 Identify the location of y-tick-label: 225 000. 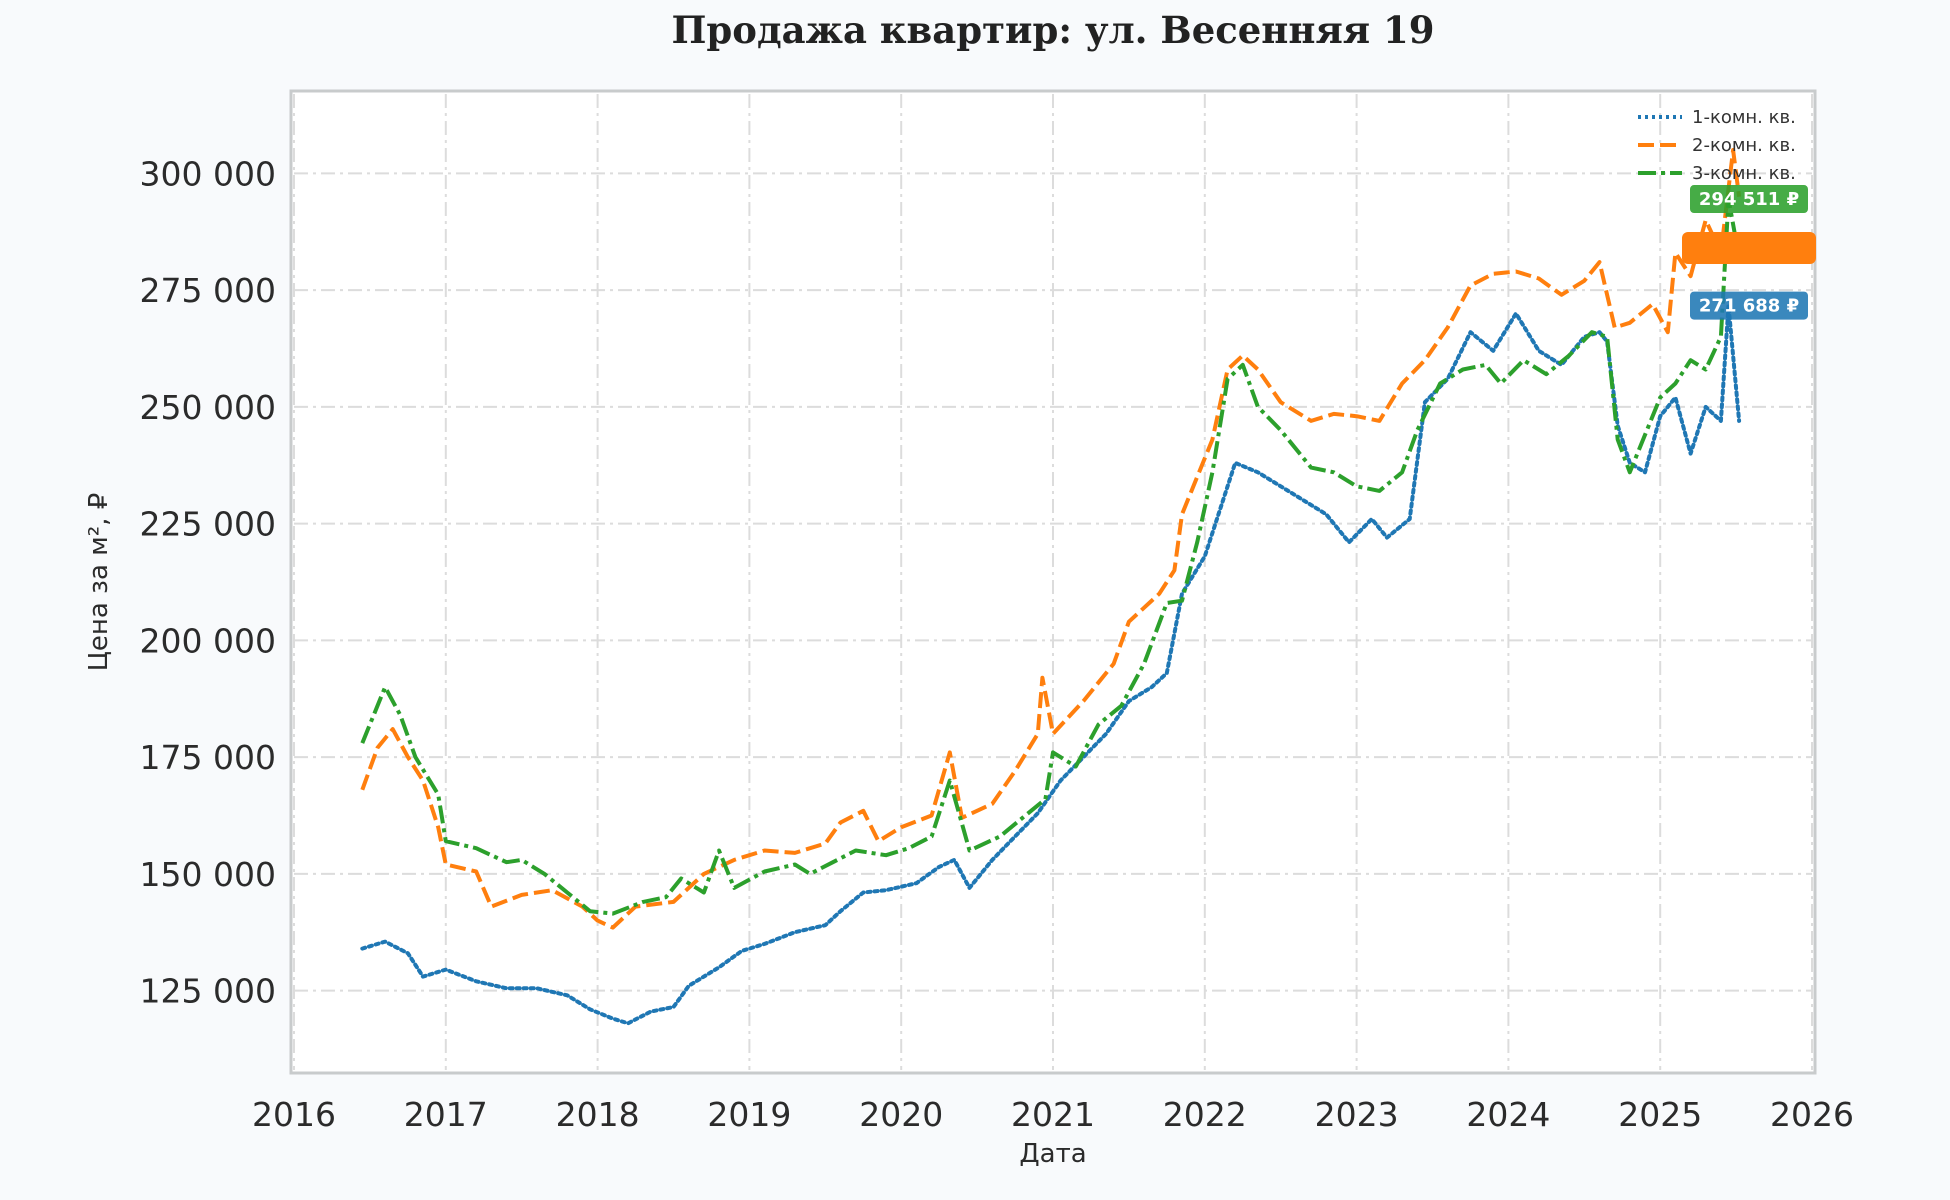
(208, 524).